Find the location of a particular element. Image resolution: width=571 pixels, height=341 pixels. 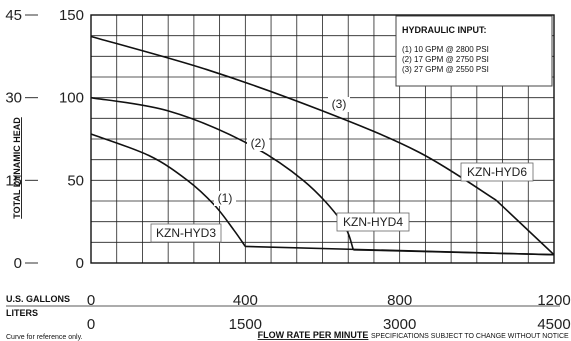

x-tick-label-secondary: 1500 is located at coordinates (245, 324).